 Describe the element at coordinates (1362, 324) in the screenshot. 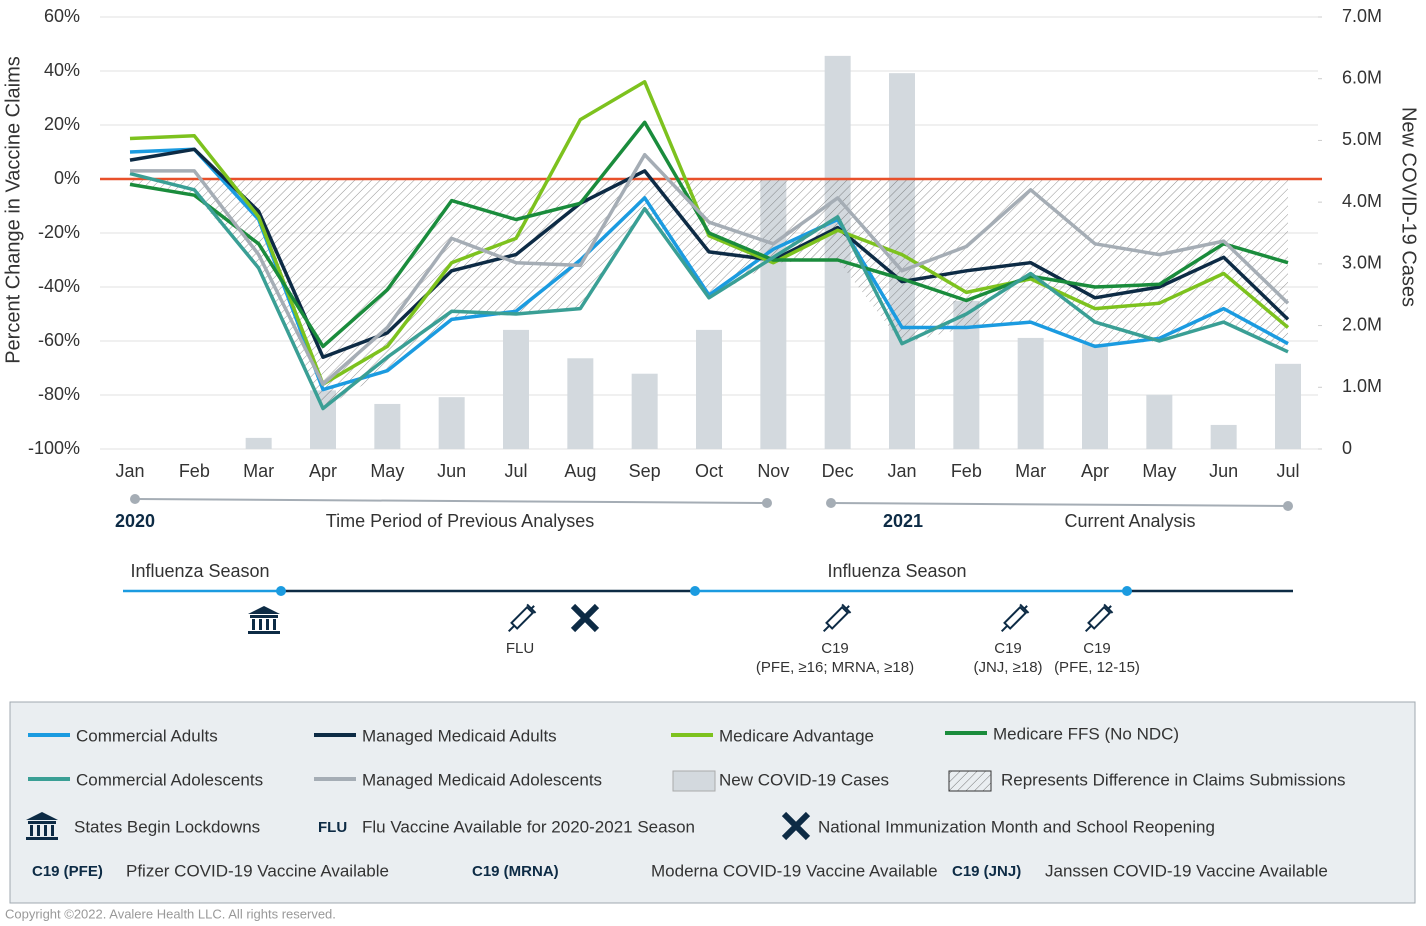

I see `y2-tick-label: 2.0M` at that location.